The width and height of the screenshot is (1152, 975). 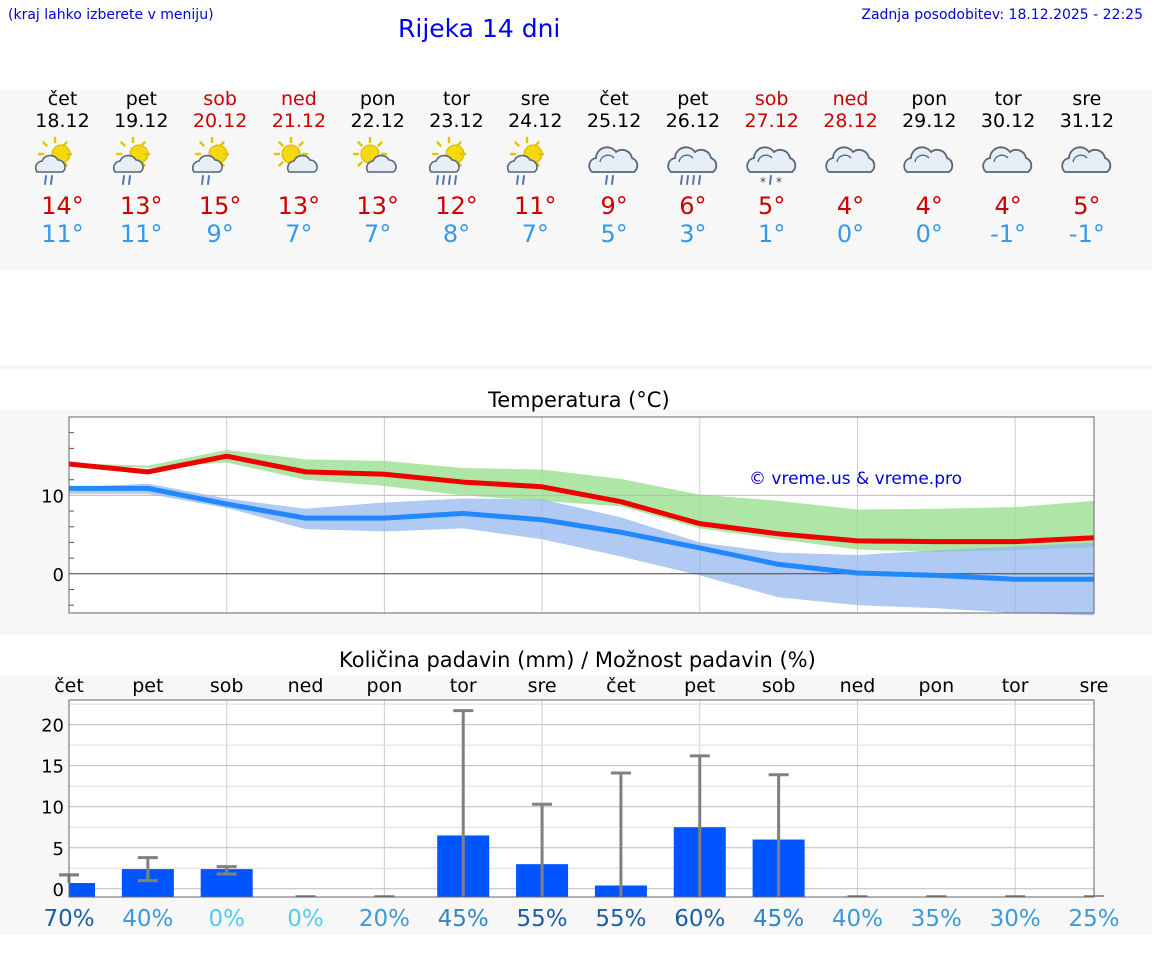 I want to click on location-hint: (kraj lahko izberete v meniju), so click(x=111, y=15).